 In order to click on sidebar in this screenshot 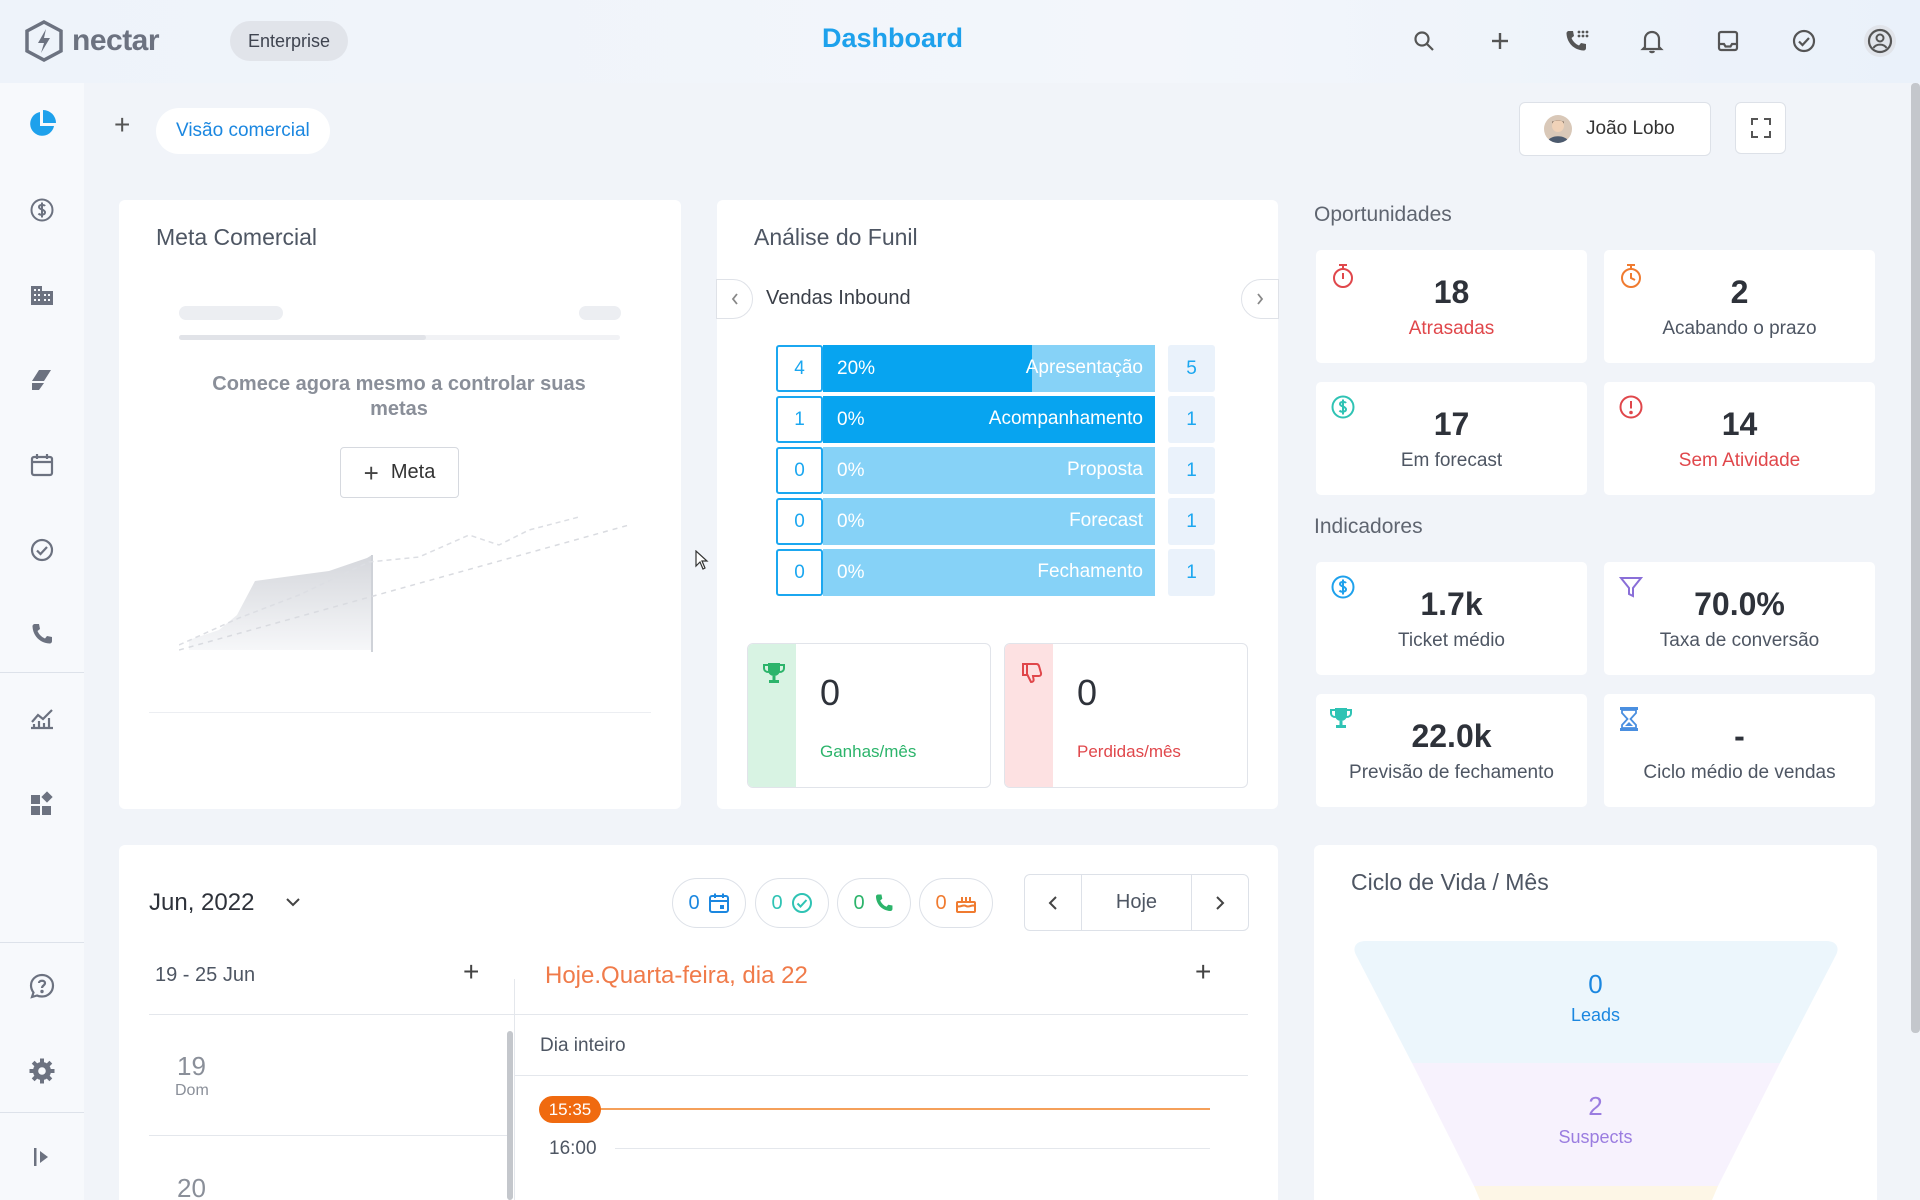, I will do `click(42, 641)`.